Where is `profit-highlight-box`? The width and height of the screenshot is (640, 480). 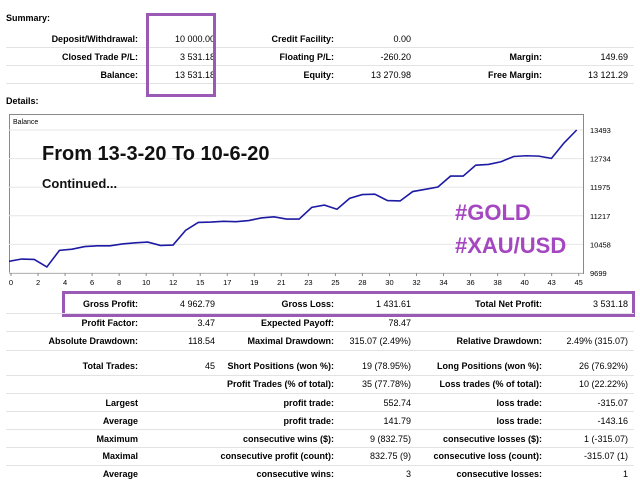 profit-highlight-box is located at coordinates (348, 304).